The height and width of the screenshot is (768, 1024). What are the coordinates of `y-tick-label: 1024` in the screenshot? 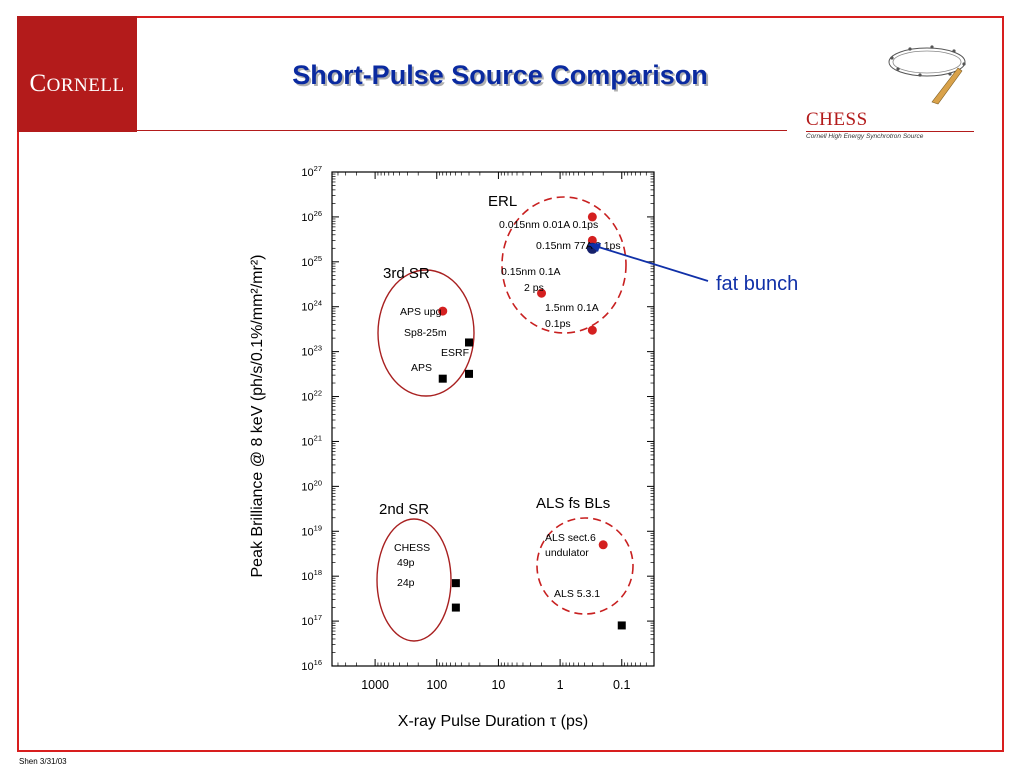 It's located at (311, 306).